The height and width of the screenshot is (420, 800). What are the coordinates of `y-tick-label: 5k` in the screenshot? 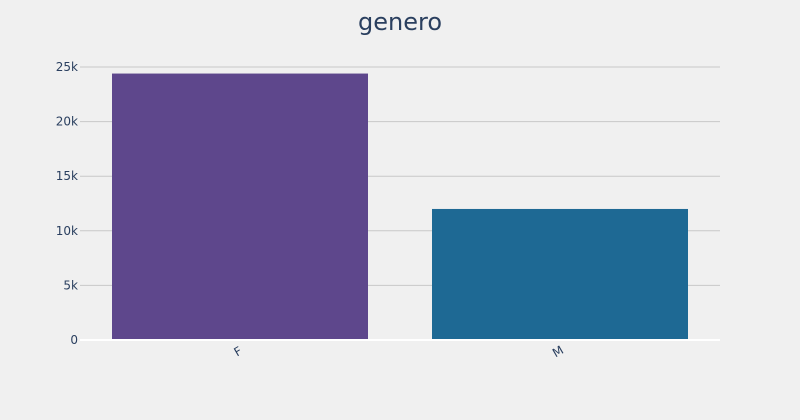 It's located at (70, 285).